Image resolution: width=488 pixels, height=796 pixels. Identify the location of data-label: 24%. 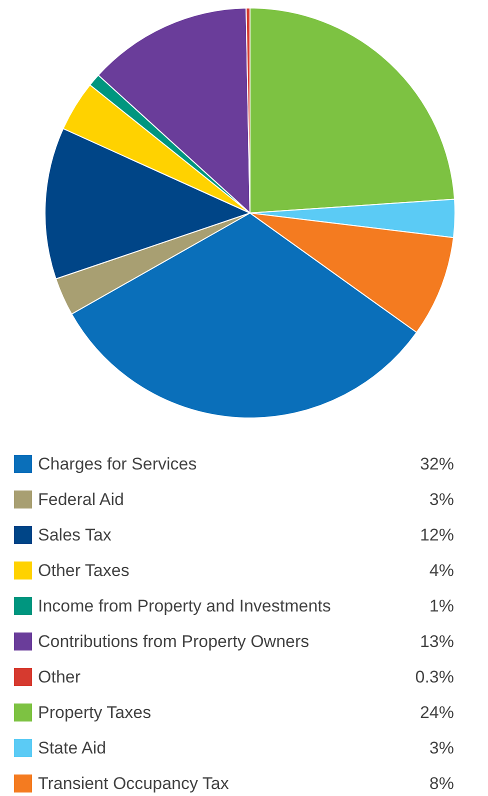
(437, 712).